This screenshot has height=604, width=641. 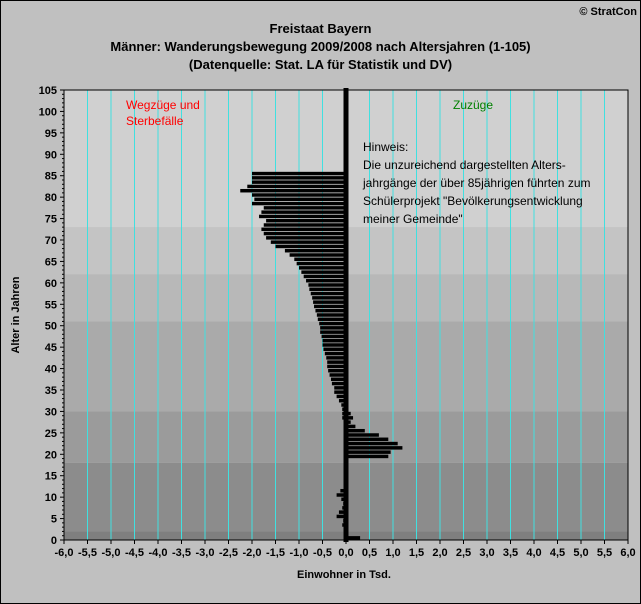 What do you see at coordinates (163, 105) in the screenshot?
I see `legend-outflow-line-1: Wegzüge und` at bounding box center [163, 105].